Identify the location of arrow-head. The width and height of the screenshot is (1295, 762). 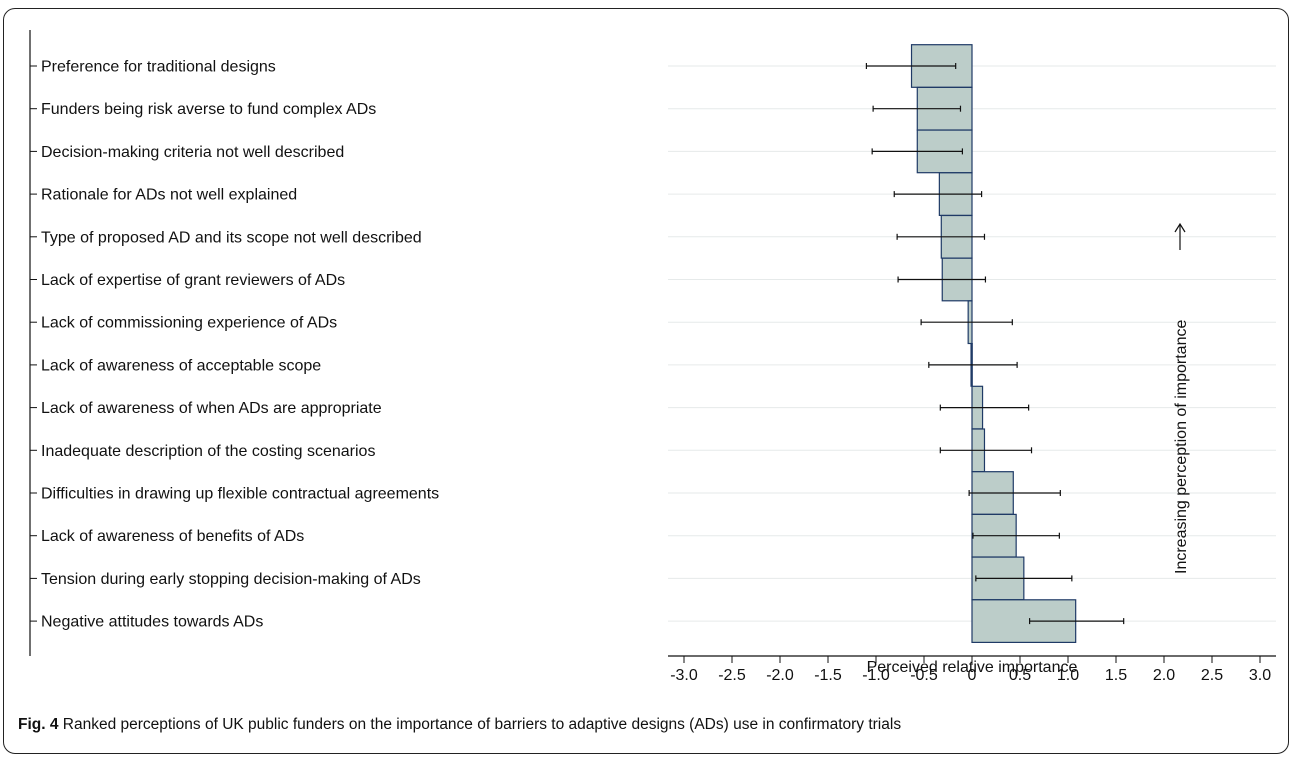
(1180, 227).